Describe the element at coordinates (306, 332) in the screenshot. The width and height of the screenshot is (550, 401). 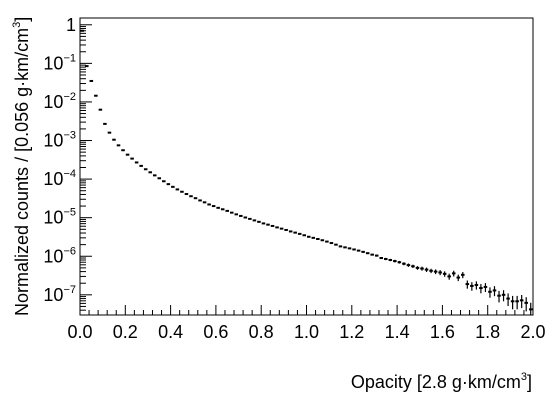
I see `x-tick-label: 1.0` at that location.